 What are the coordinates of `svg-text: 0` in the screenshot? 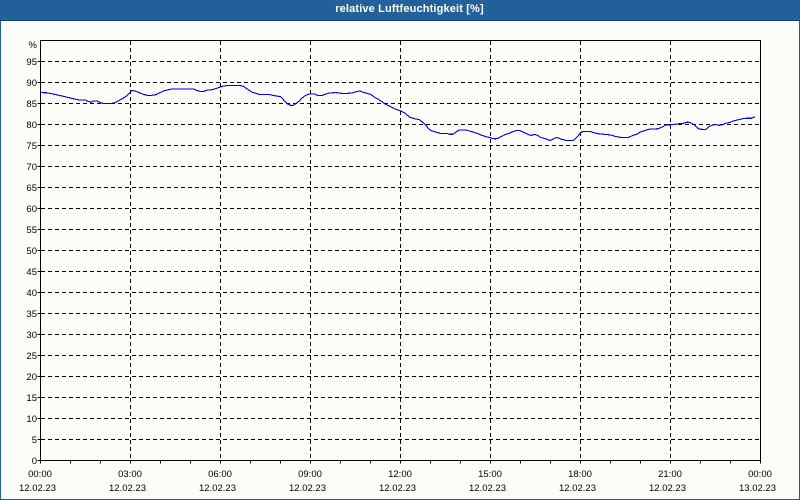 It's located at (34, 461).